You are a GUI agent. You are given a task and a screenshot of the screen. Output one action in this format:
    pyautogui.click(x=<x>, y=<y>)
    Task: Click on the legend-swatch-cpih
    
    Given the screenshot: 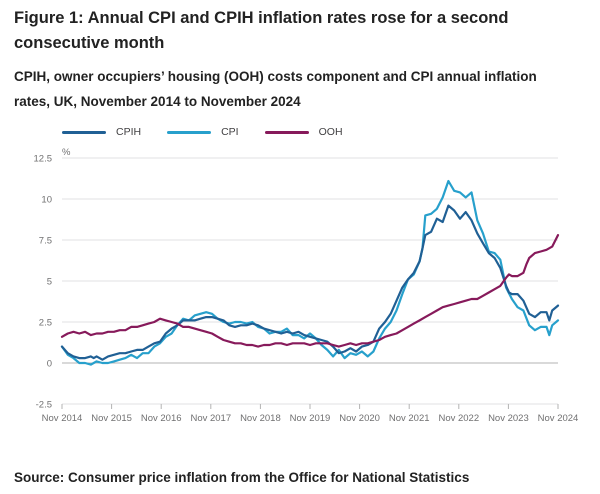 What is the action you would take?
    pyautogui.click(x=84, y=132)
    